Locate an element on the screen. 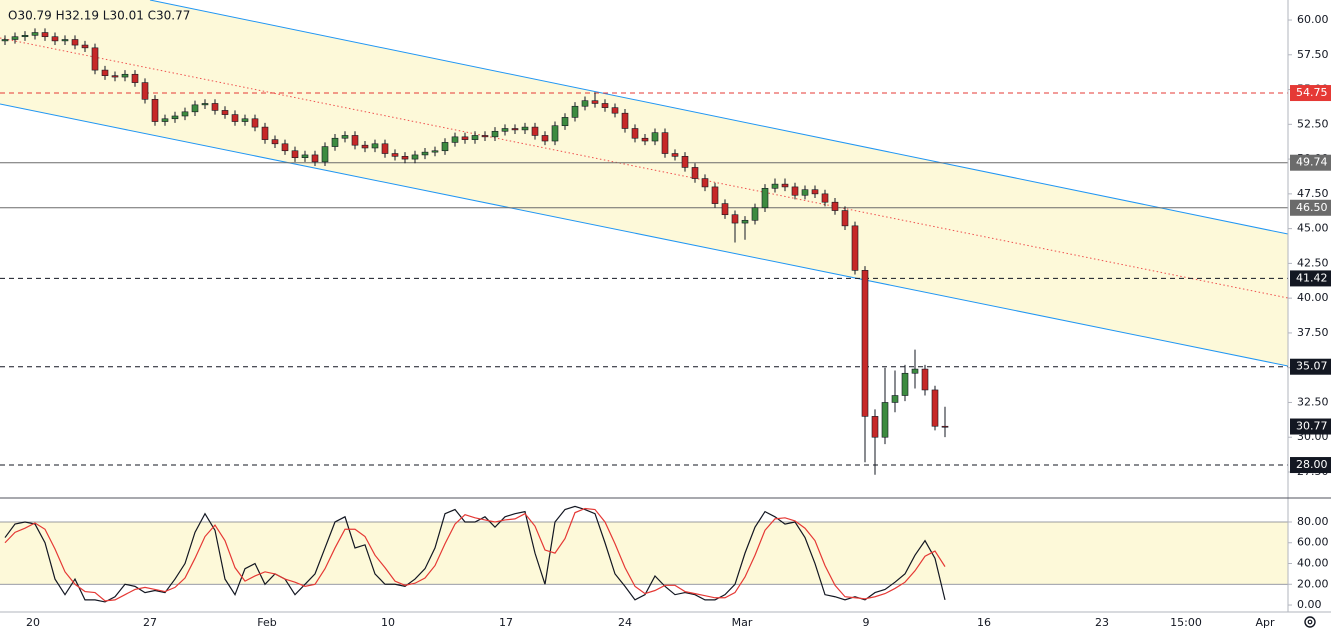  level-label: 46.50 is located at coordinates (1312, 207).